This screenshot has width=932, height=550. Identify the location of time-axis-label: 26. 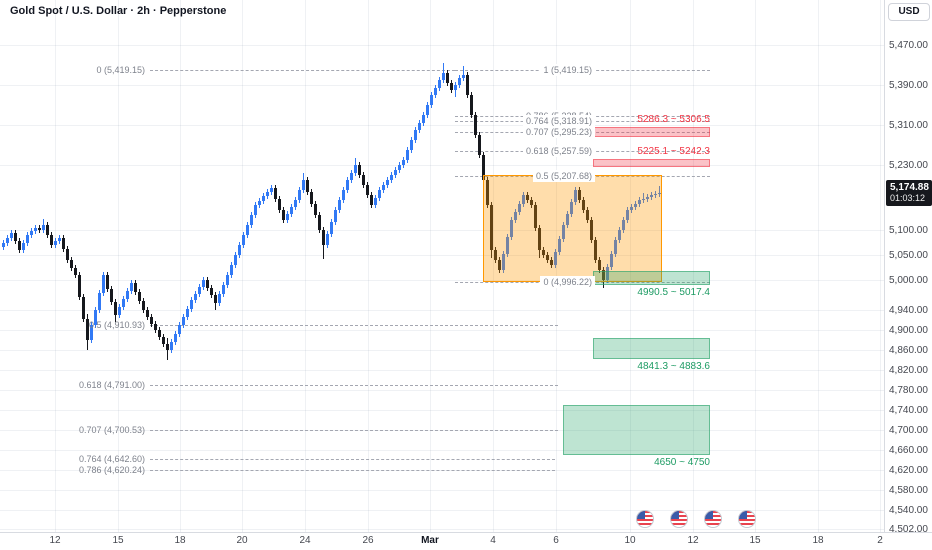
(368, 540).